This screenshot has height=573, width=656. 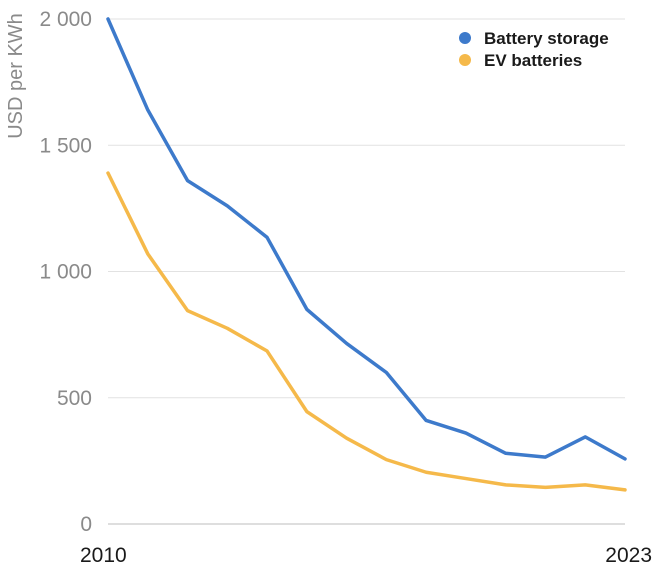 I want to click on y-tick-label: 1 000, so click(x=65, y=272).